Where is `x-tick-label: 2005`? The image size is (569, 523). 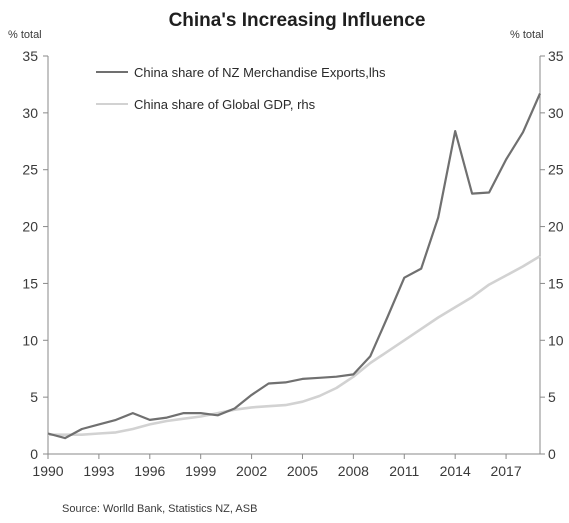
x-tick-label: 2005 is located at coordinates (302, 471).